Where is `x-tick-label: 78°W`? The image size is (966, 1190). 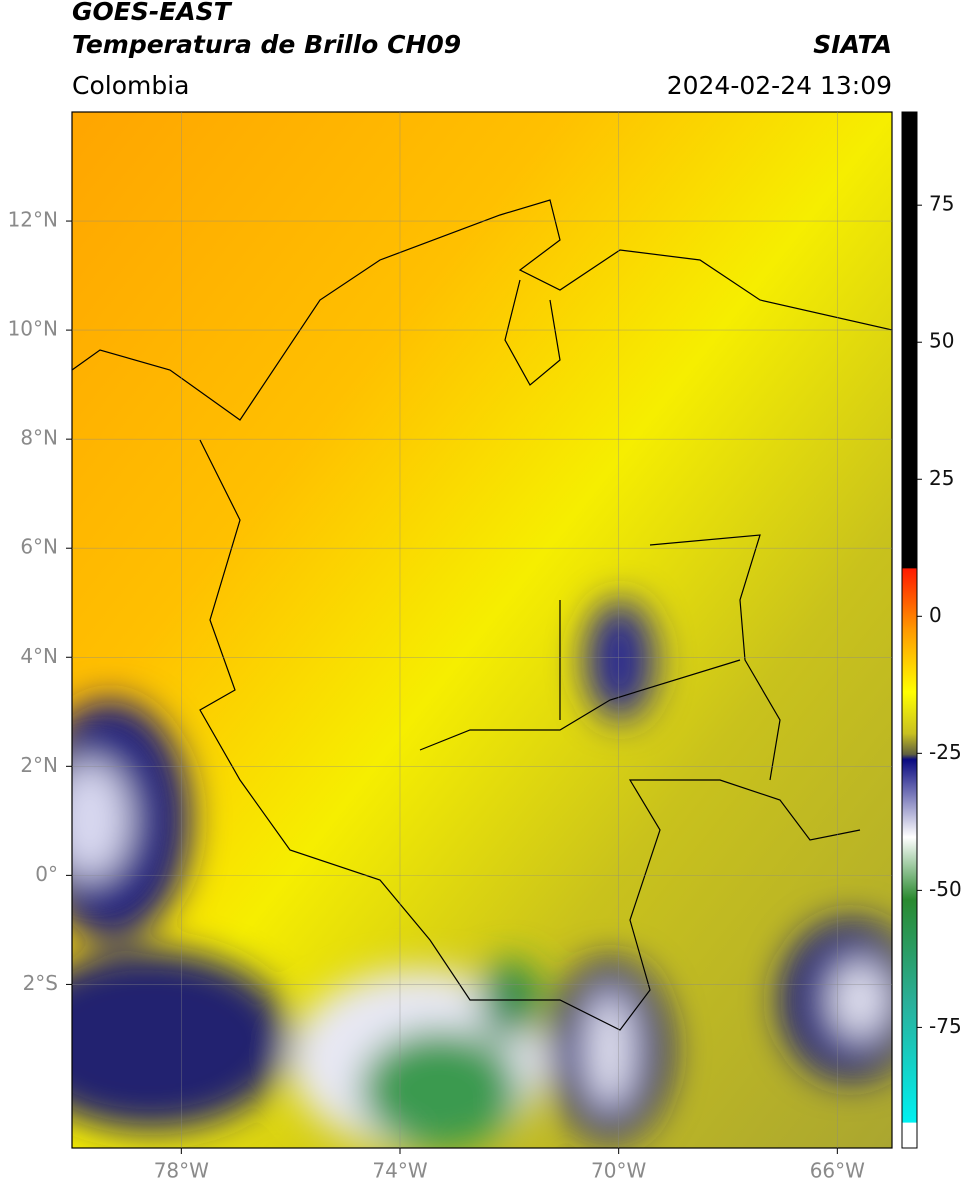 x-tick-label: 78°W is located at coordinates (181, 1171).